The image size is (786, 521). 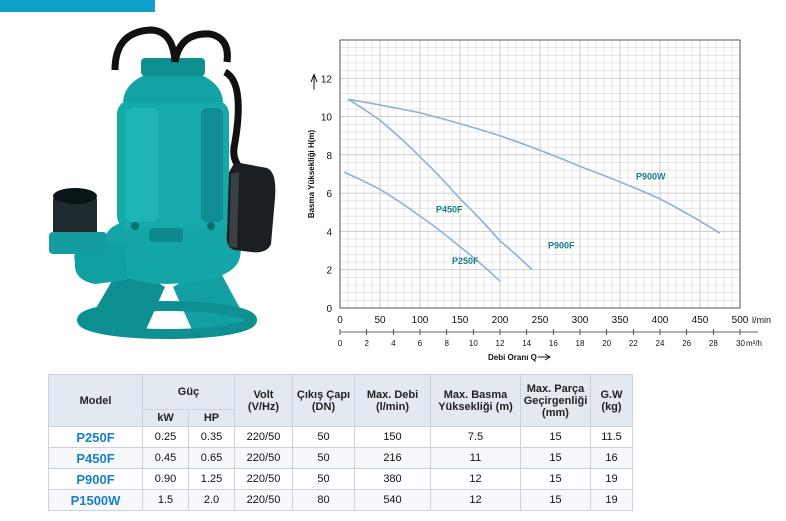 What do you see at coordinates (211, 458) in the screenshot?
I see `cell-hp: 0.65` at bounding box center [211, 458].